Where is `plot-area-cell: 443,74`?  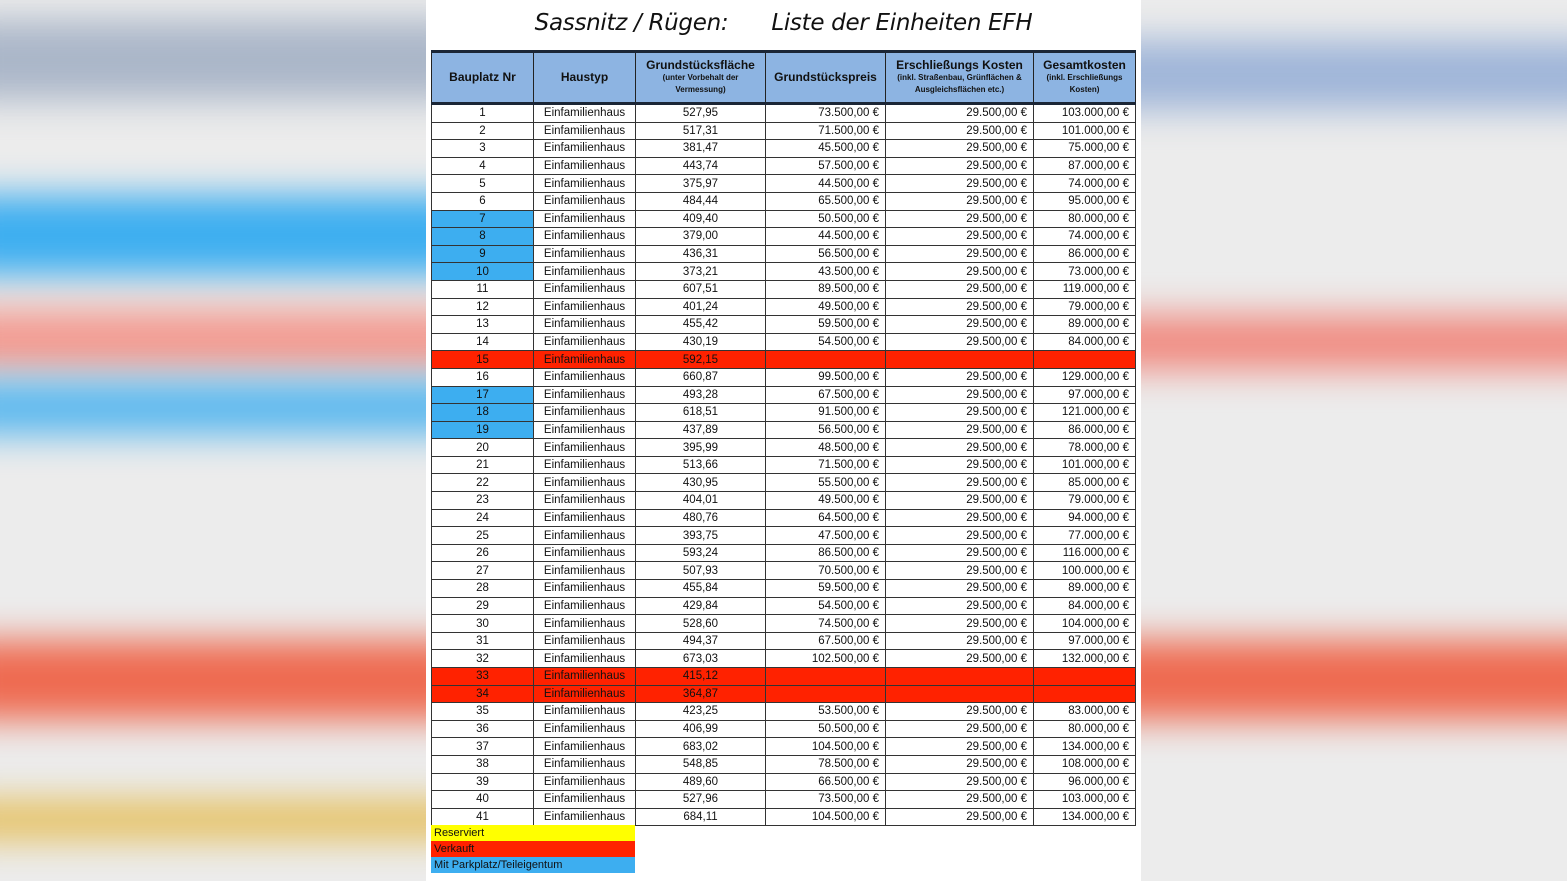 plot-area-cell: 443,74 is located at coordinates (700, 166).